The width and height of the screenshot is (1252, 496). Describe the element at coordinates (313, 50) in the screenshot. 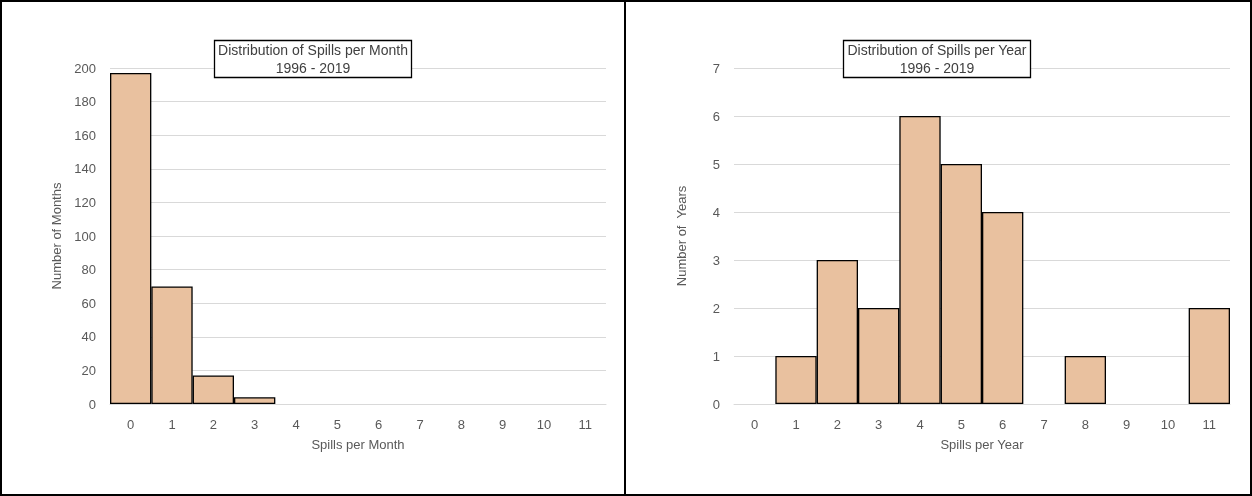

I see `chart-title: Distribution of Spills per Month` at that location.